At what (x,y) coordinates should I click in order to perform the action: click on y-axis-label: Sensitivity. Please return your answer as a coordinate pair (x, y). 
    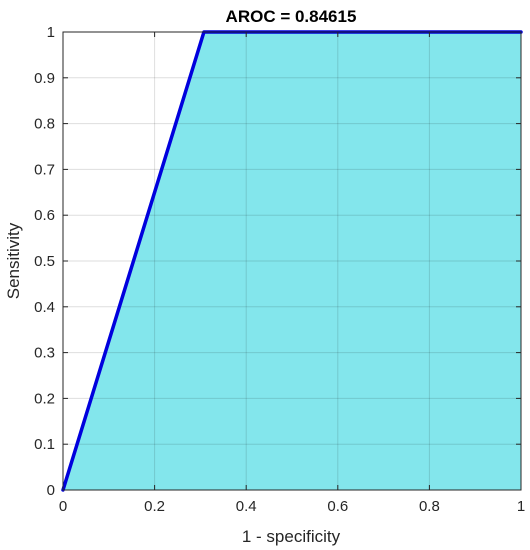
    Looking at the image, I should click on (13, 260).